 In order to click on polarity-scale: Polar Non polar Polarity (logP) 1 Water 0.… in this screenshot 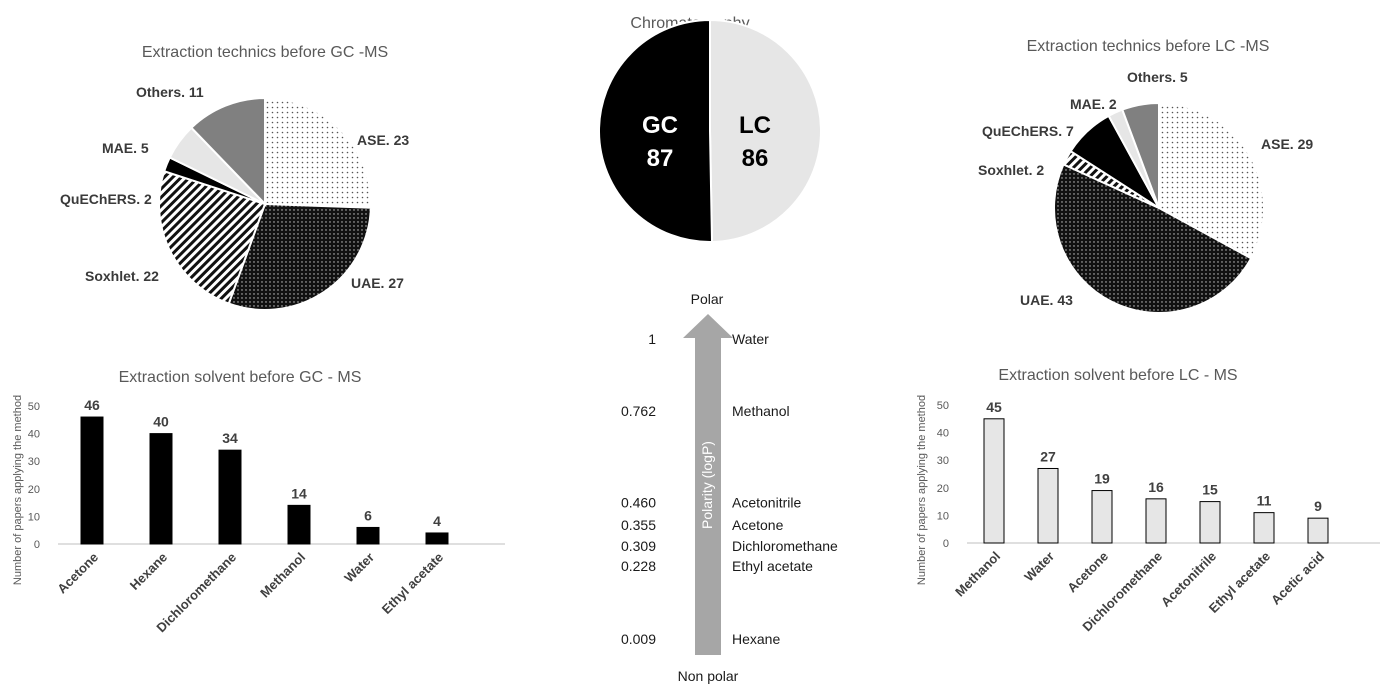, I will do `click(729, 487)`.